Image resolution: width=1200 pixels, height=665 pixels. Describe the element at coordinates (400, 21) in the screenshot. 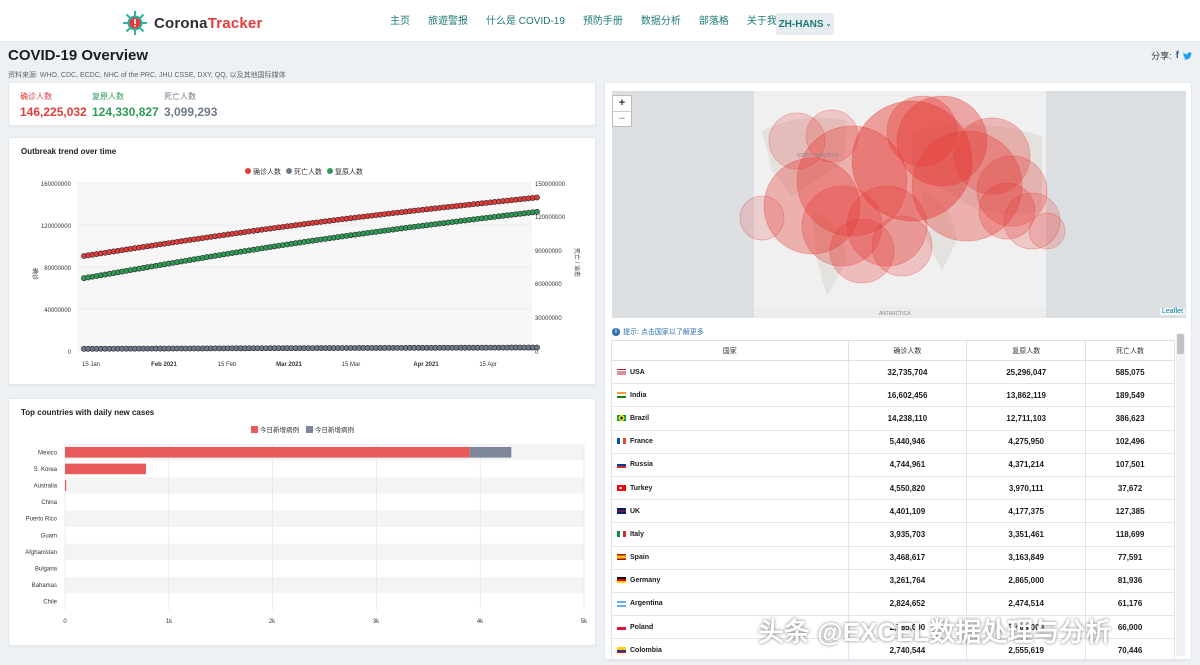

I see `nav-item-home: 主页` at that location.